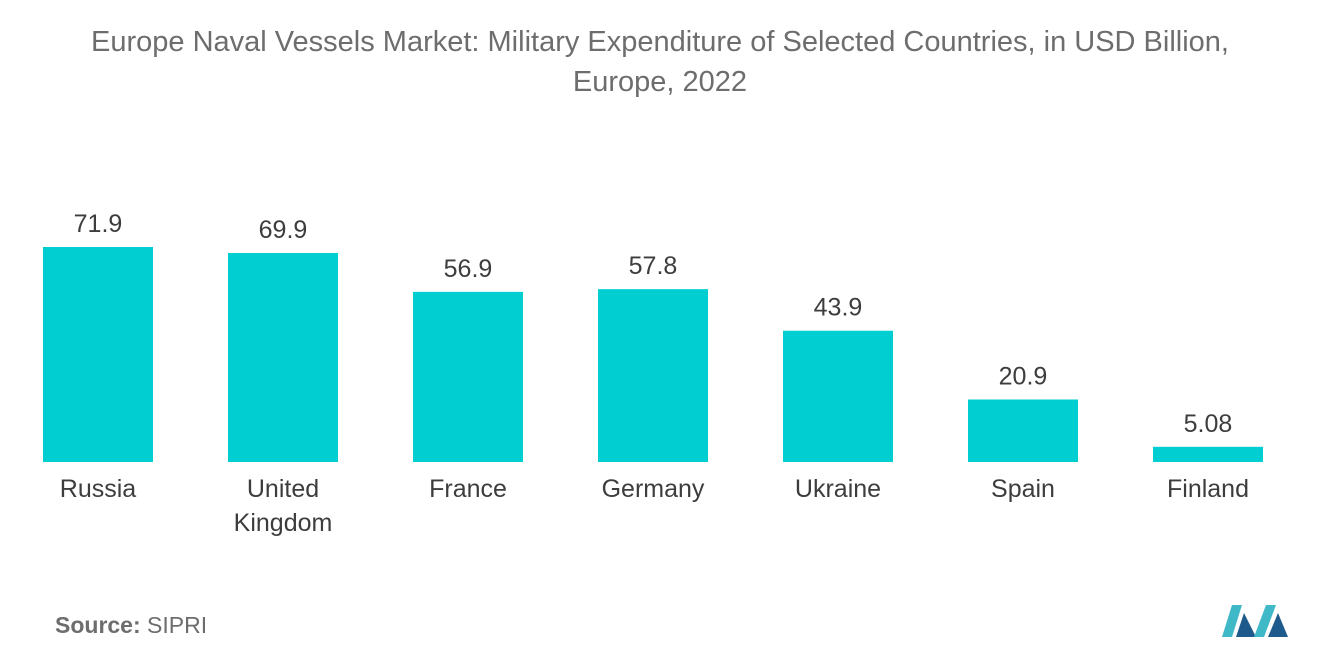 The image size is (1320, 665). Describe the element at coordinates (1023, 377) in the screenshot. I see `data-label: 20.9` at that location.